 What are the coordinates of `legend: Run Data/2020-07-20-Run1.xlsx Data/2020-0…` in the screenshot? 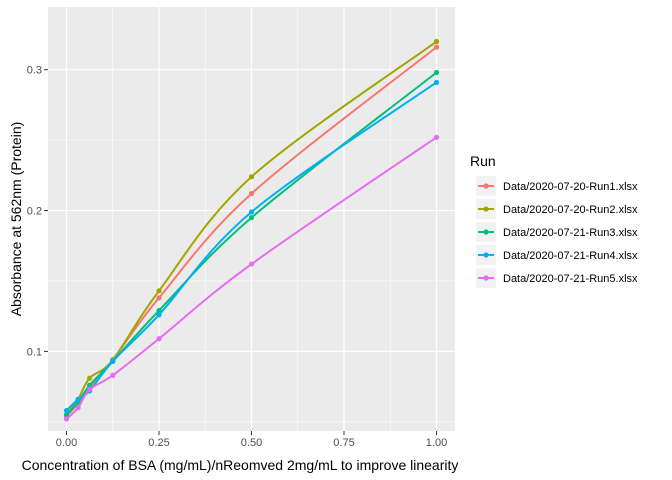 It's located at (554, 220).